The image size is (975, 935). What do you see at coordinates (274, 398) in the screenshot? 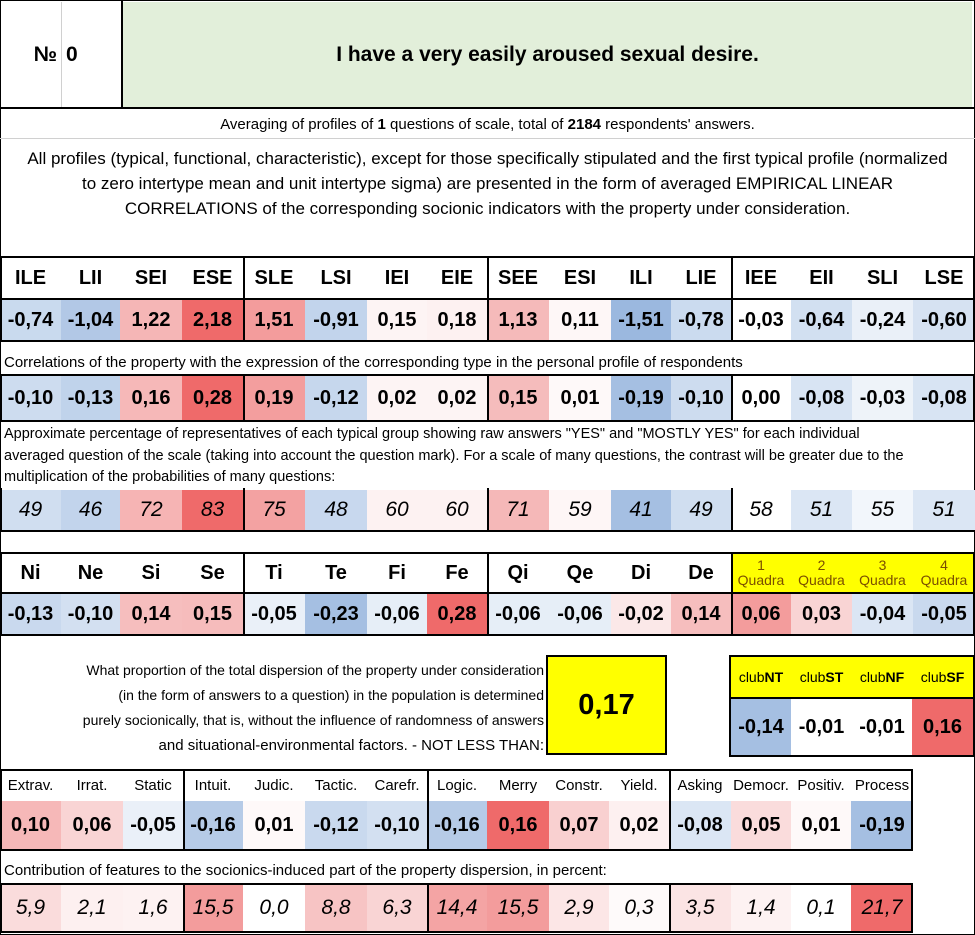
I see `correlation-value: 0,19` at bounding box center [274, 398].